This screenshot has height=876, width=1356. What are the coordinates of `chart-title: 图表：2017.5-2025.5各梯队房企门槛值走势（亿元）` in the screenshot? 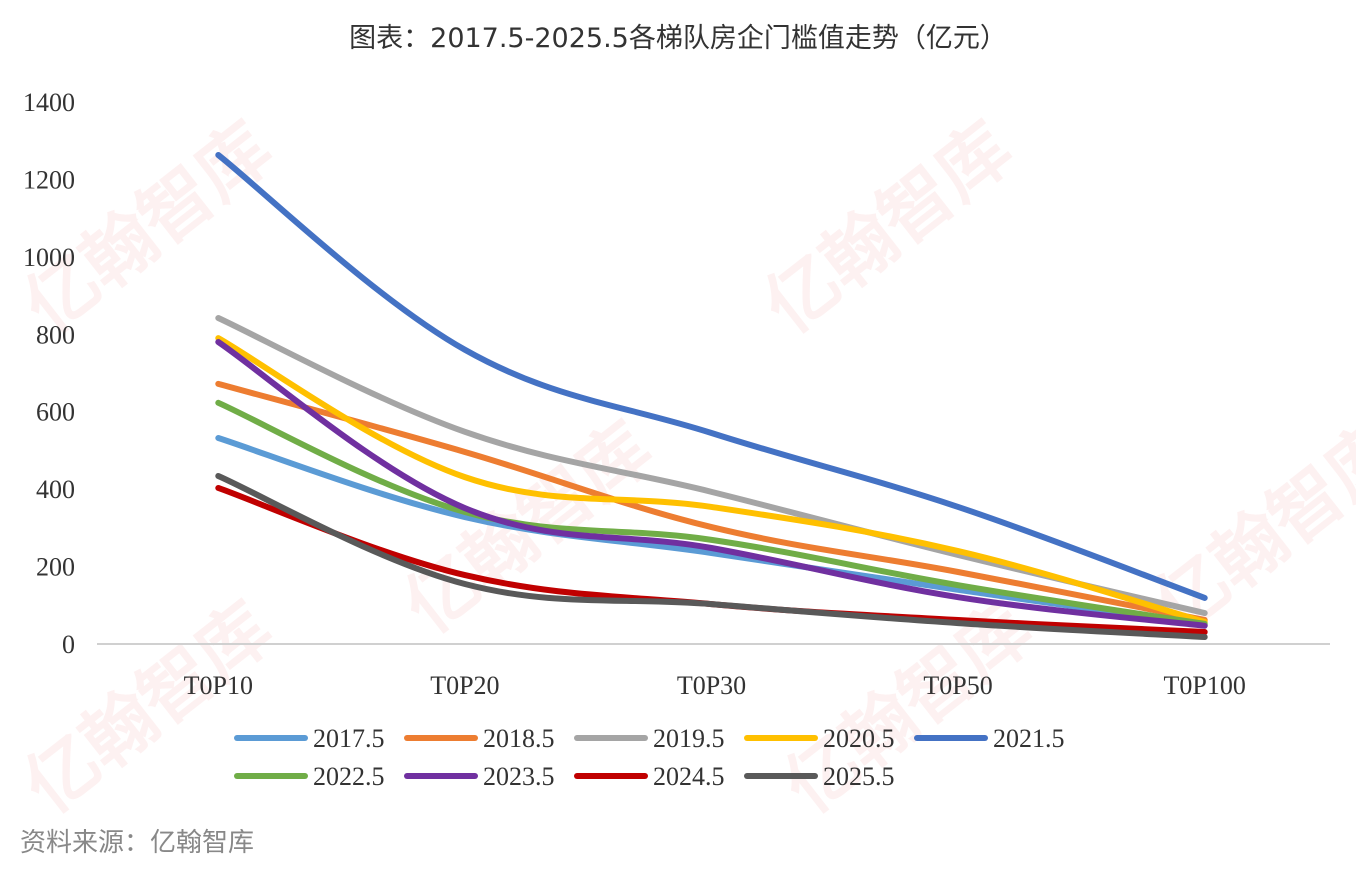 It's located at (678, 38).